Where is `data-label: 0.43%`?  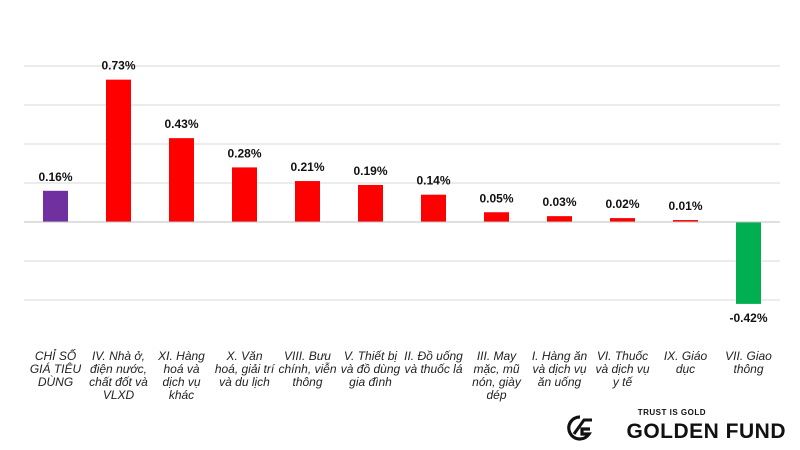
data-label: 0.43% is located at coordinates (181, 124).